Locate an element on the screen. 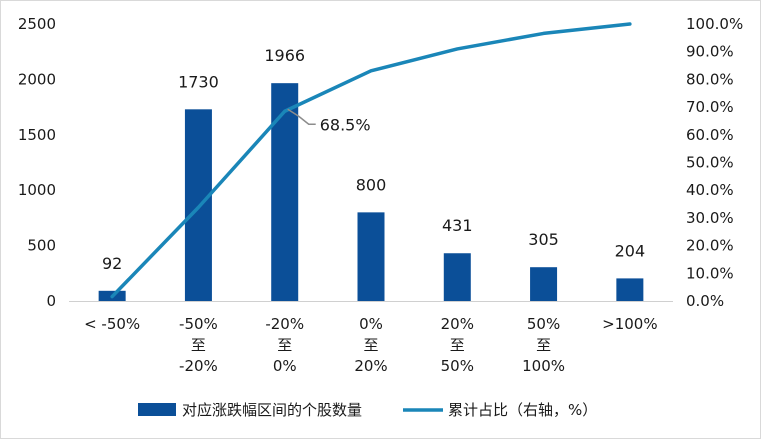 The height and width of the screenshot is (444, 761). legend-bar-label: 对应涨跌幅区间的个股数量 is located at coordinates (272, 410).